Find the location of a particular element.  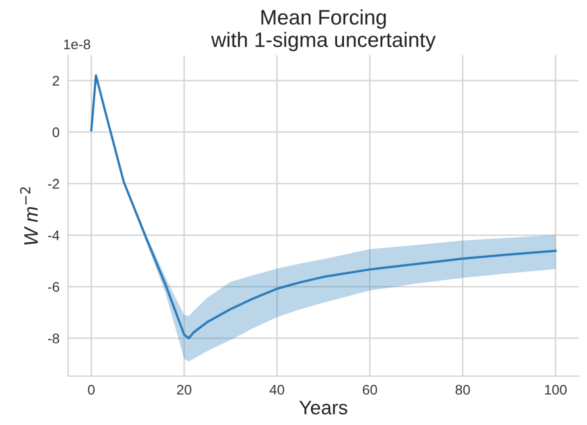

chart-title: Mean Forcing with 1-sigma uncertainty is located at coordinates (323, 30).